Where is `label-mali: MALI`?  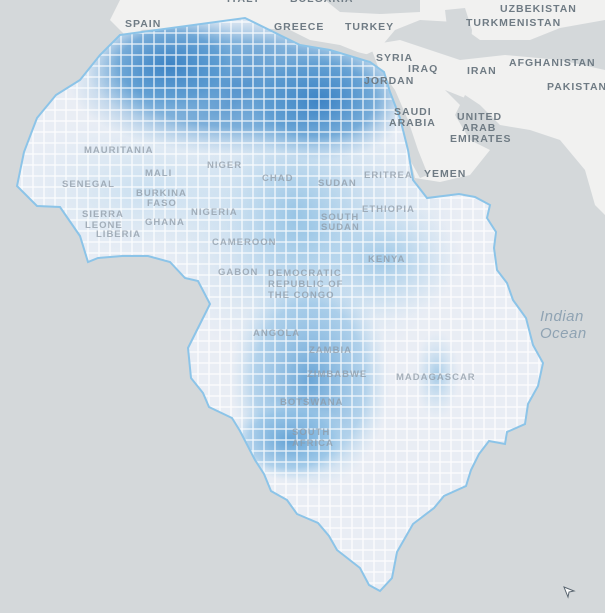
label-mali: MALI is located at coordinates (158, 173).